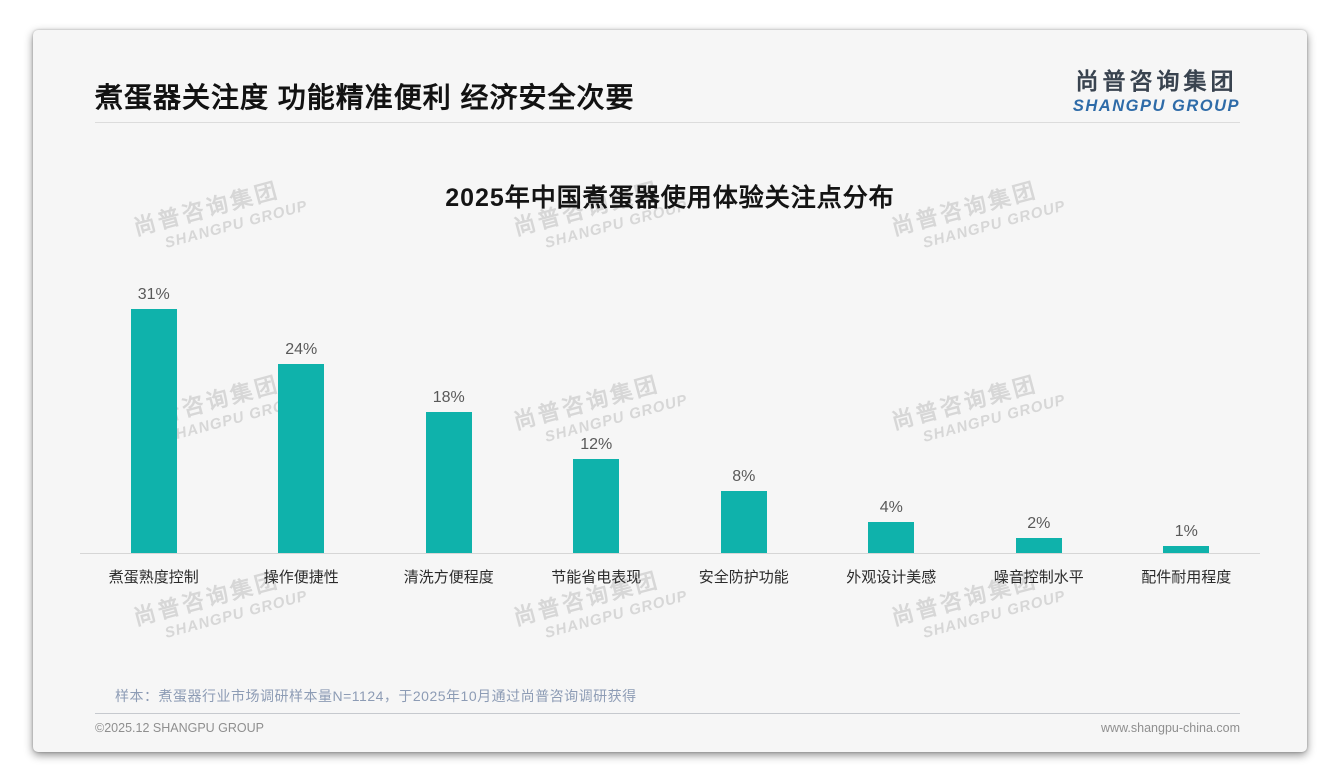  What do you see at coordinates (891, 508) in the screenshot?
I see `bar-value-label: 4%` at bounding box center [891, 508].